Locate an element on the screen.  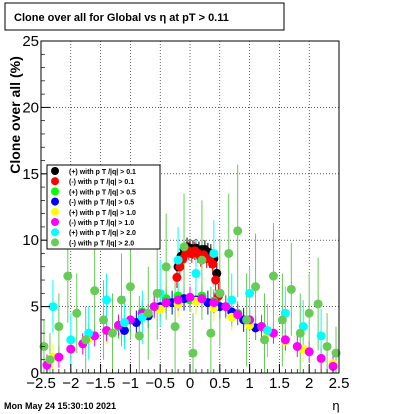
y-tick-label: 5 is located at coordinates (35, 307).